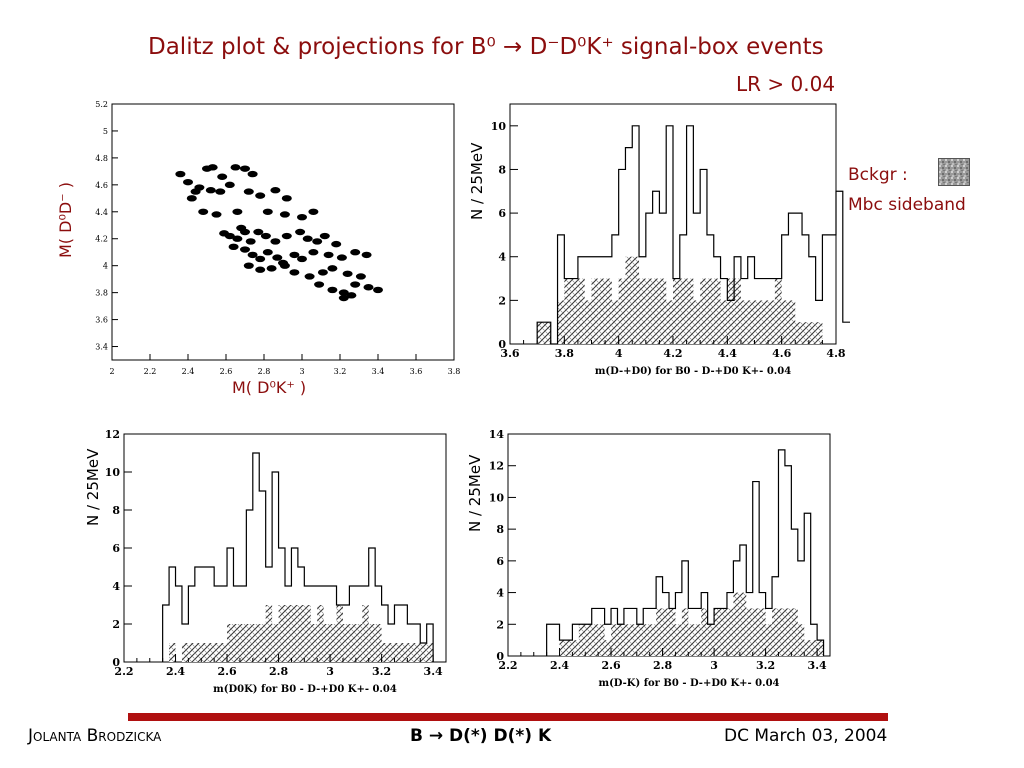 The height and width of the screenshot is (768, 1024). I want to click on sideband-bars, so click(680, 300).